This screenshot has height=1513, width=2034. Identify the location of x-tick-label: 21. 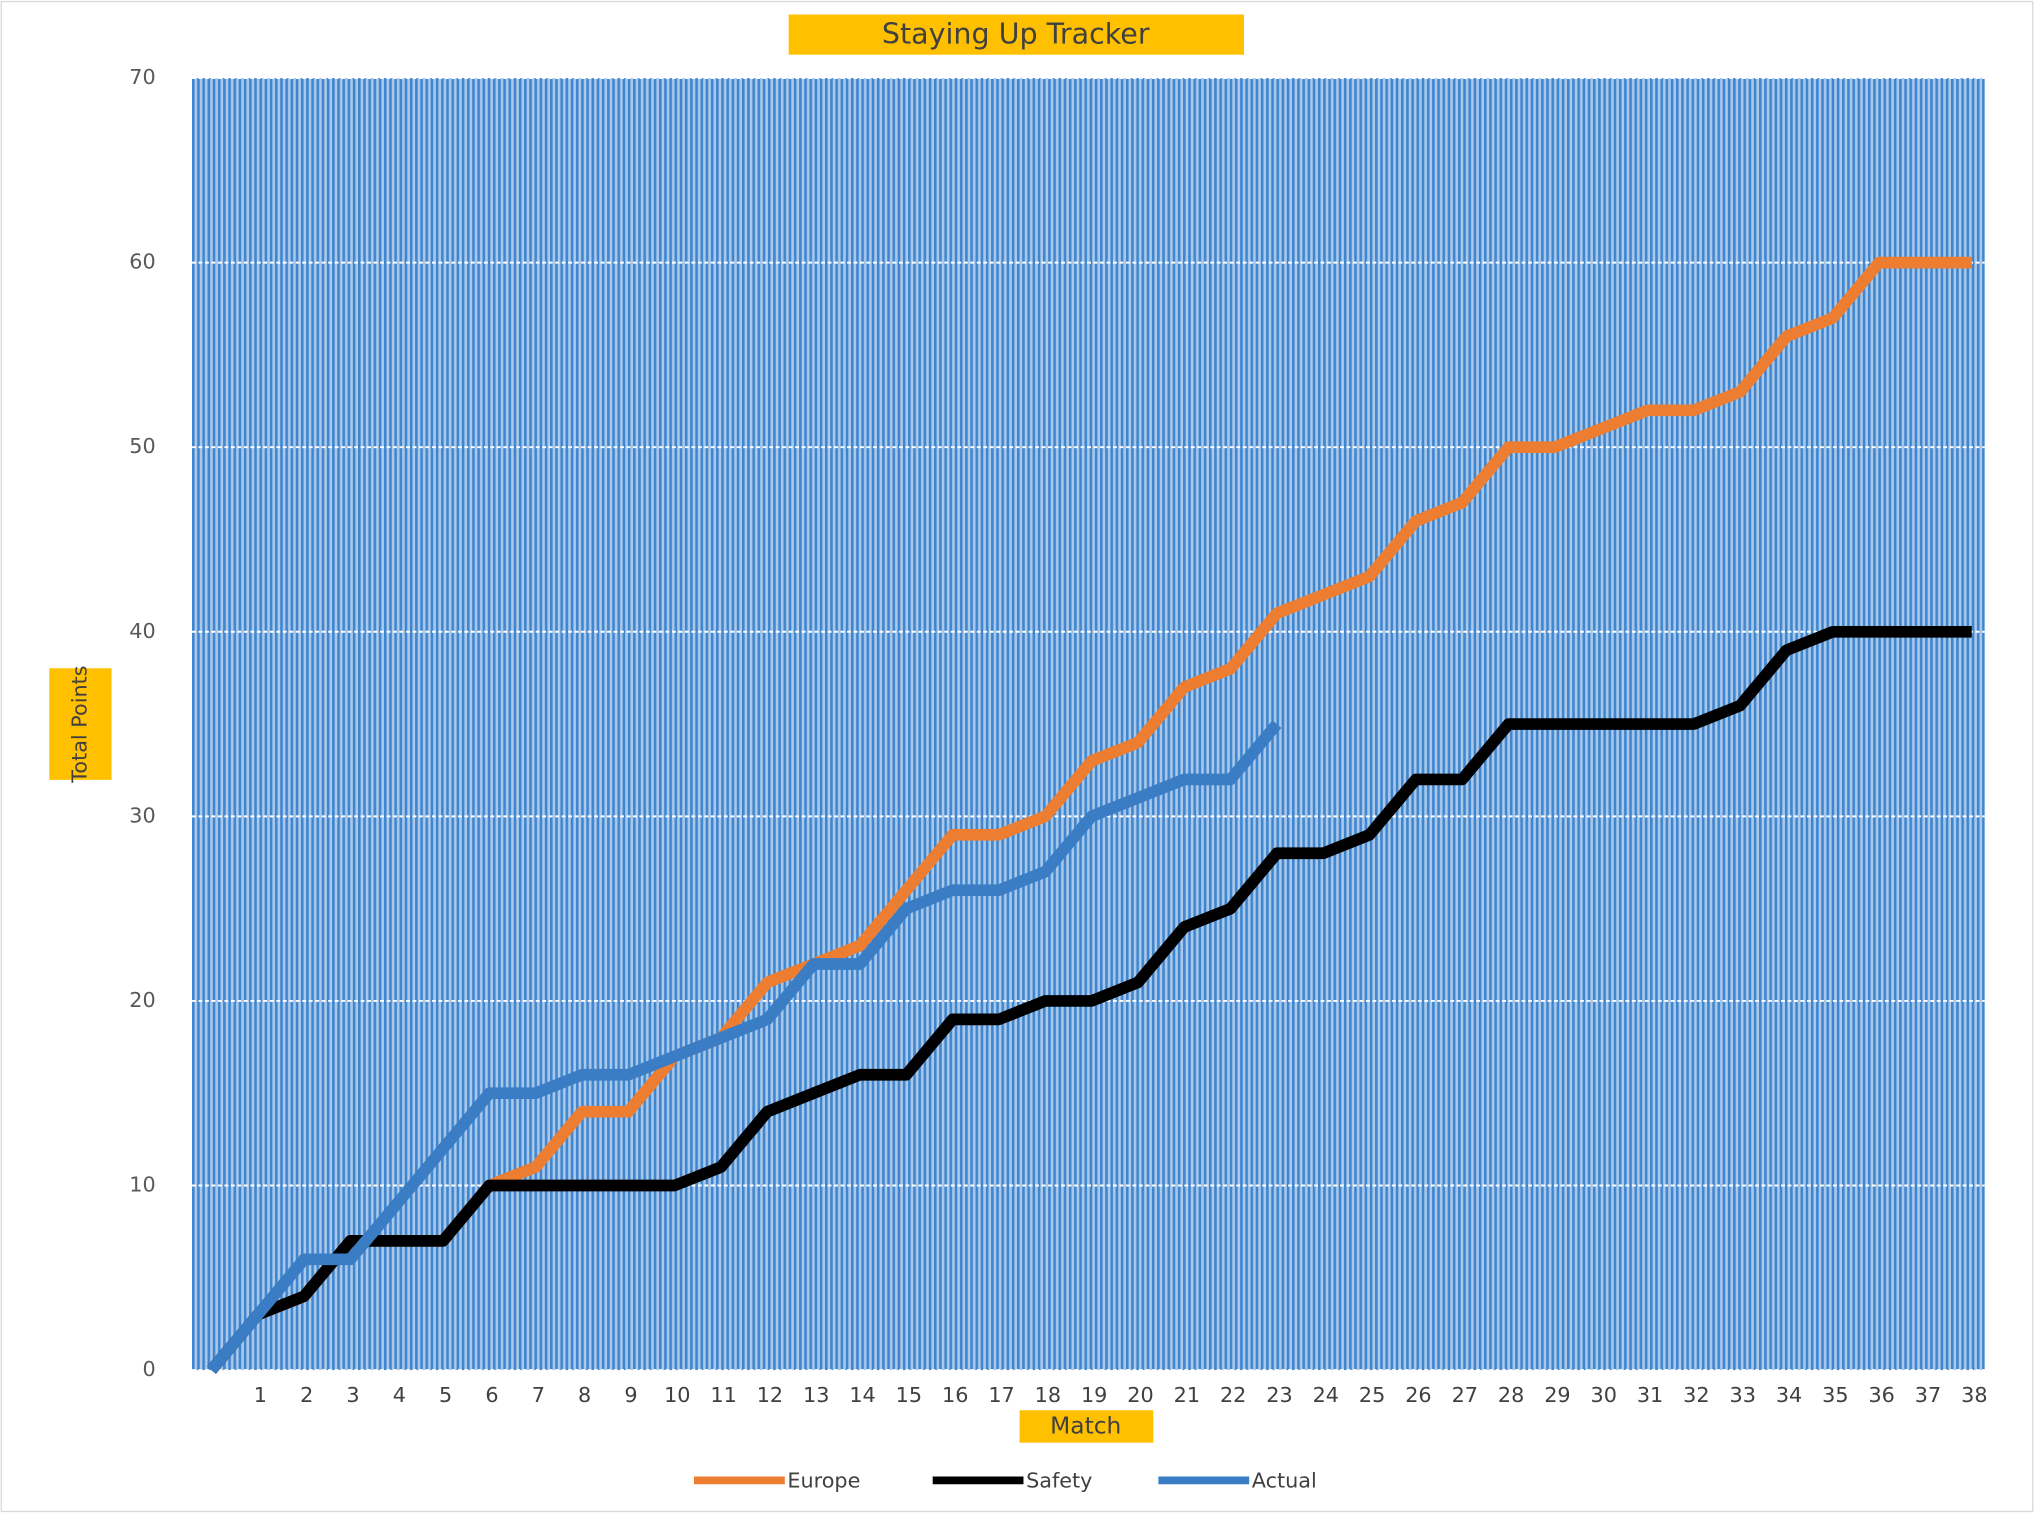
(1187, 1395).